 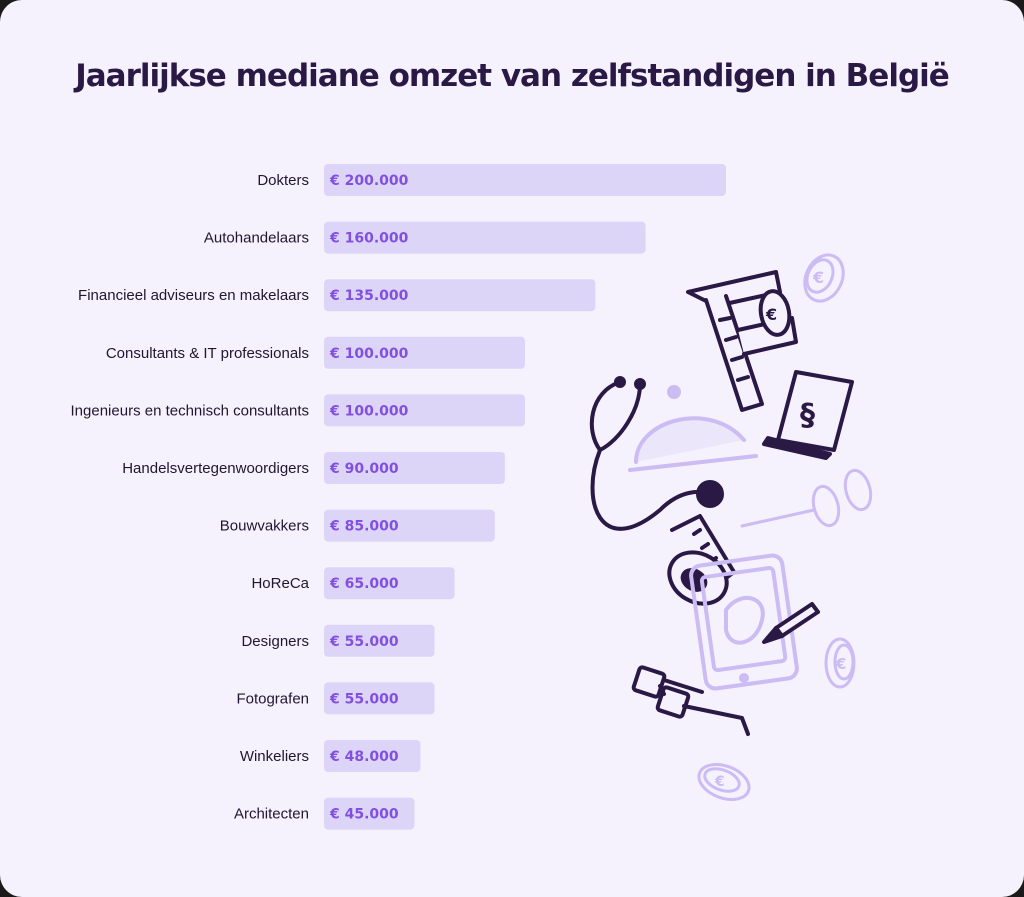 I want to click on document-paragraph-icon: §, so click(x=808, y=415).